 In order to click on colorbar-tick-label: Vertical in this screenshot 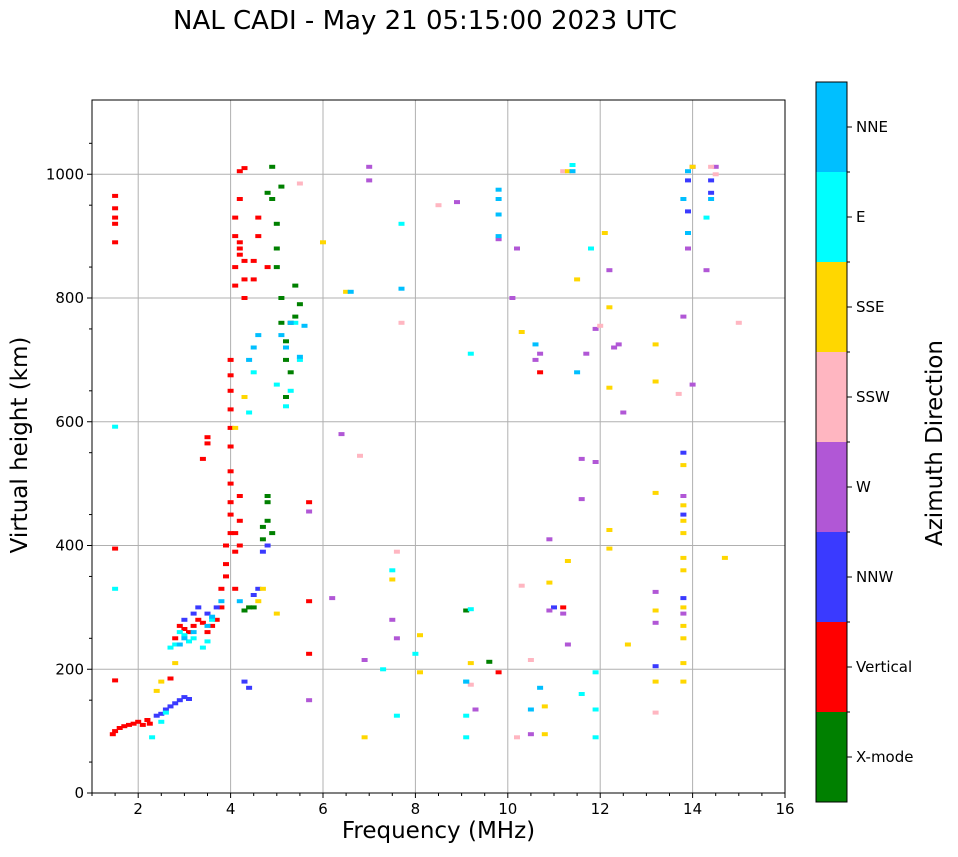, I will do `click(884, 667)`.